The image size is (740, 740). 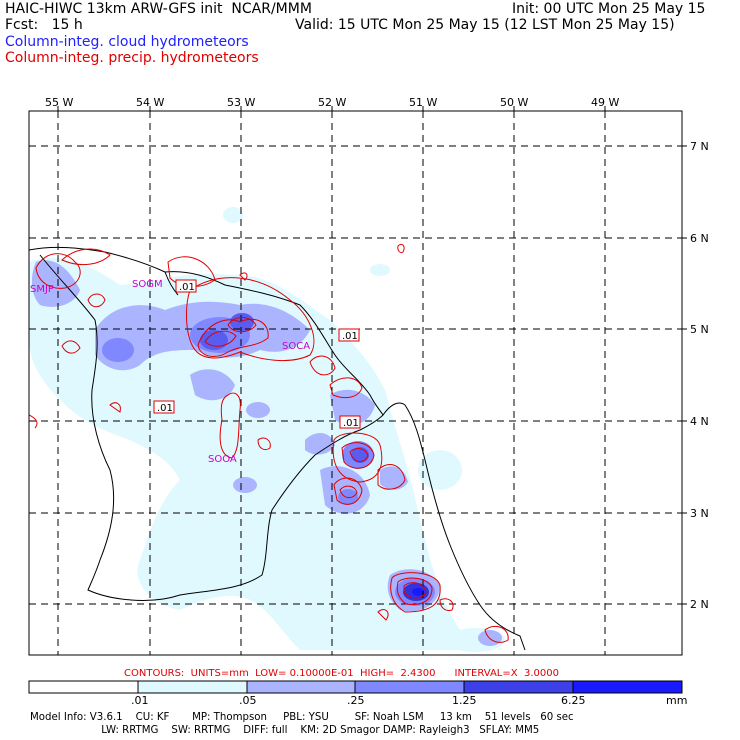 What do you see at coordinates (150, 102) in the screenshot?
I see `lon-label: 54 W` at bounding box center [150, 102].